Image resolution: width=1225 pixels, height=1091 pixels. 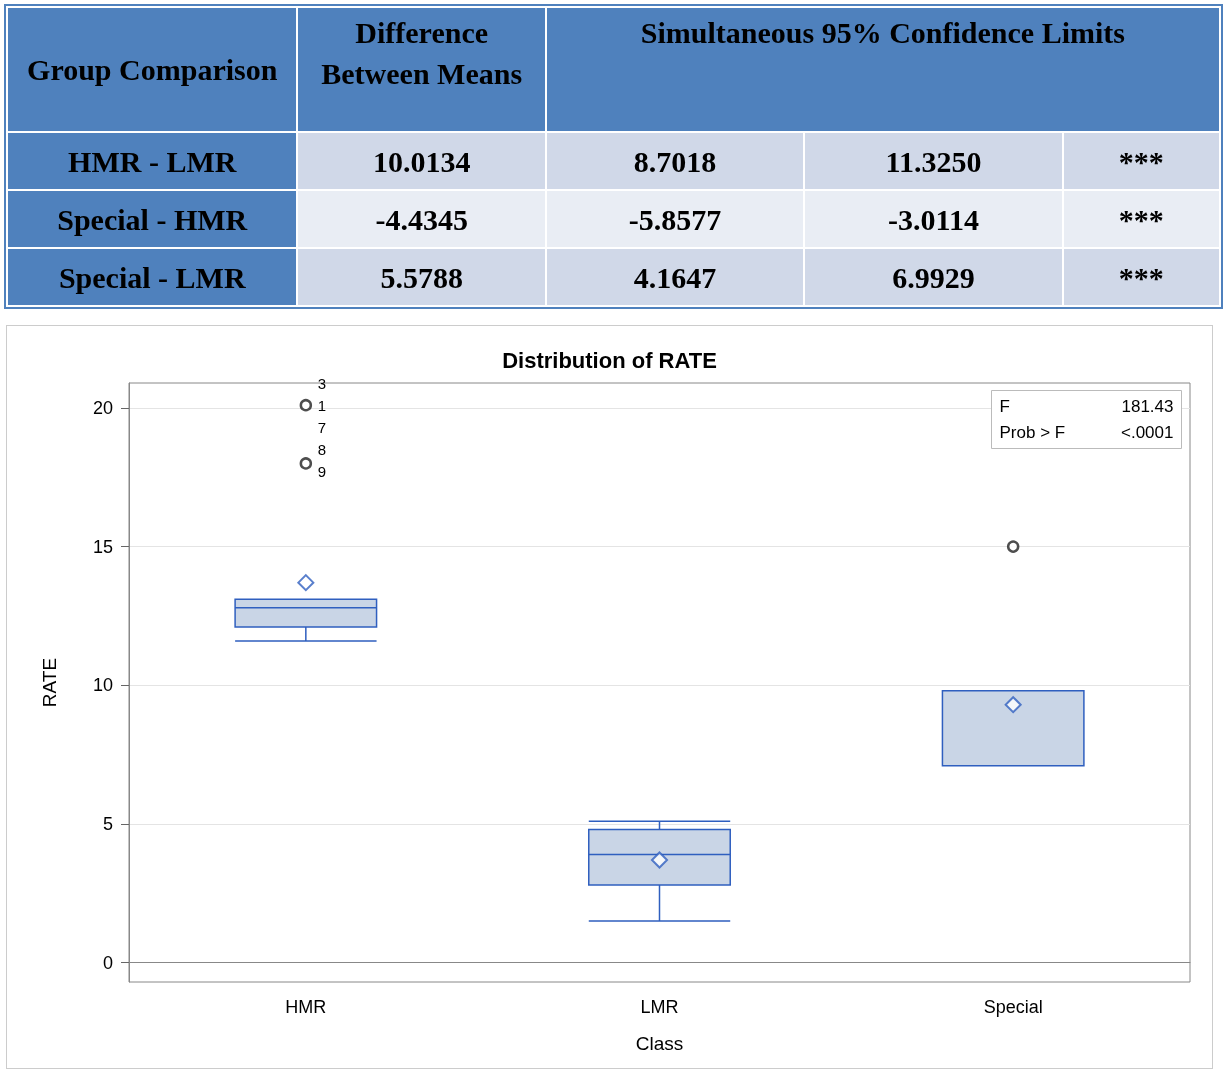 I want to click on y-axis-title: RATE, so click(x=49, y=682).